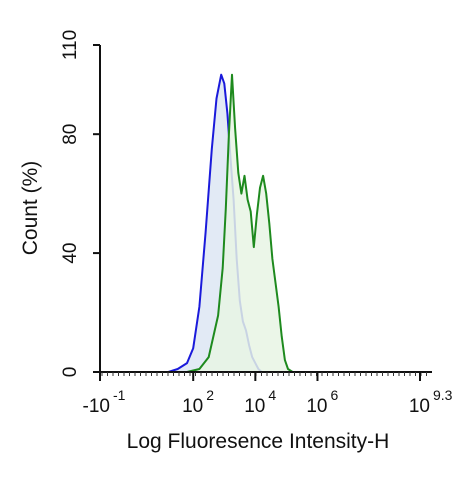  Describe the element at coordinates (264, 374) in the screenshot. I see `x-minor-ticks` at that location.